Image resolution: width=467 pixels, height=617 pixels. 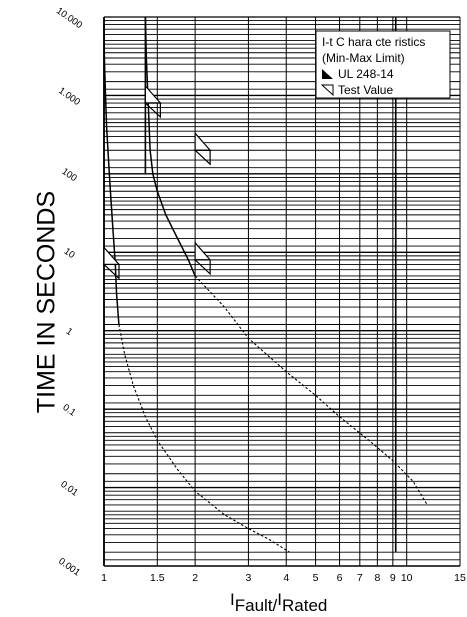 I want to click on y-tick-label: 10.000, so click(x=69, y=18).